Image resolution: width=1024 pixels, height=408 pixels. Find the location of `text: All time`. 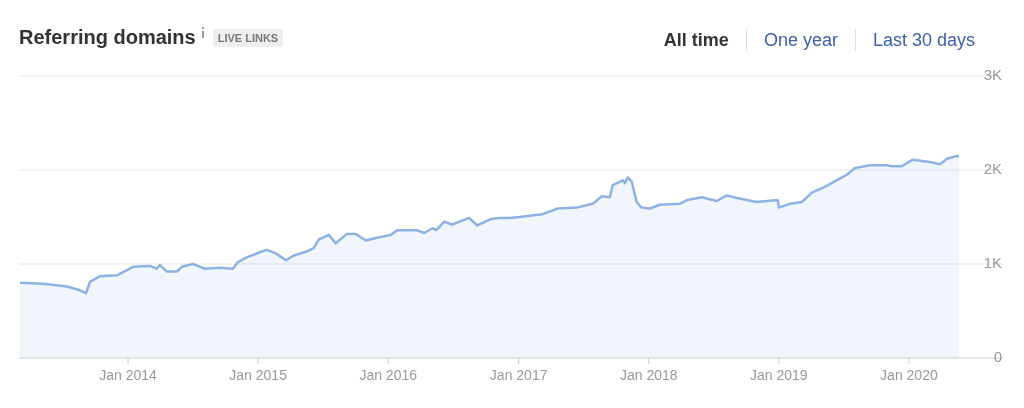

text: All time is located at coordinates (696, 40).